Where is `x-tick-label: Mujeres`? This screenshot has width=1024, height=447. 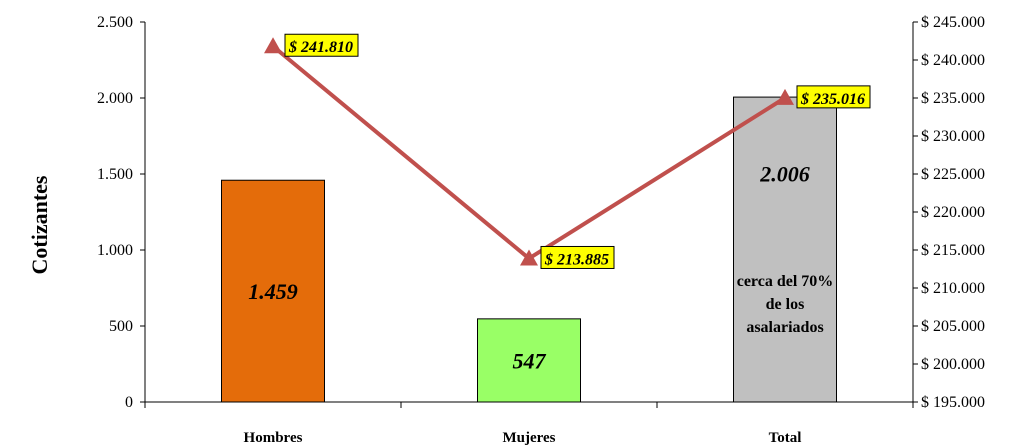
x-tick-label: Mujeres is located at coordinates (528, 438).